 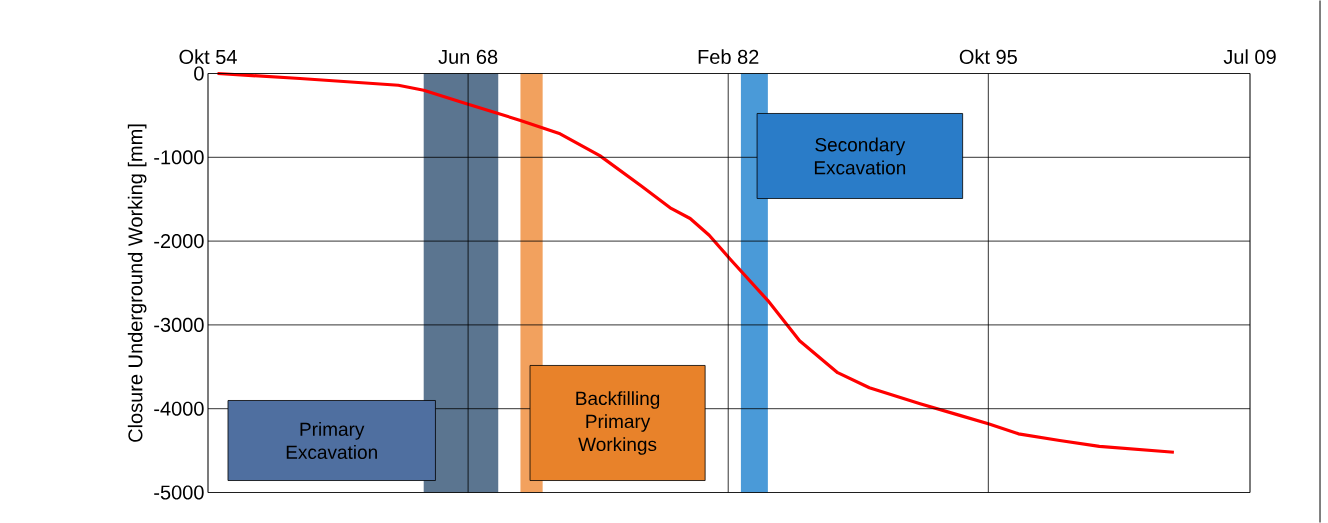 What do you see at coordinates (988, 56) in the screenshot?
I see `x-tick-label: Okt 95` at bounding box center [988, 56].